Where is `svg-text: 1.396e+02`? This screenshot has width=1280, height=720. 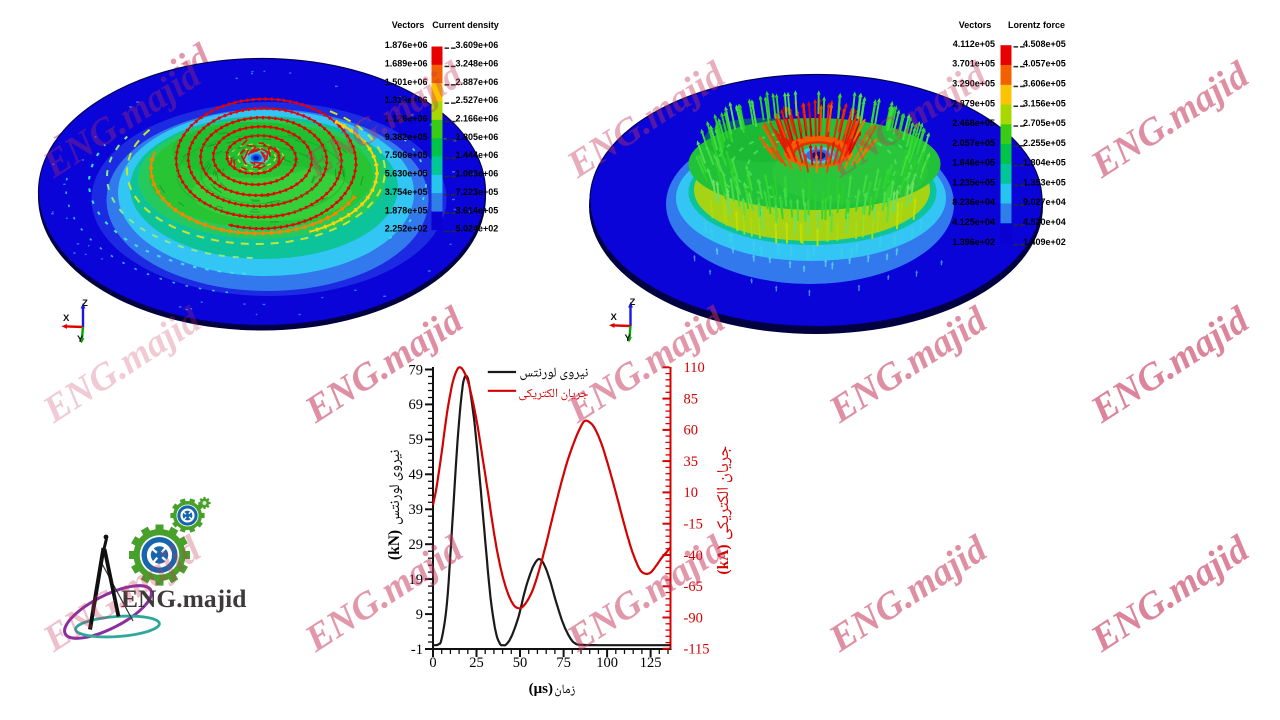
svg-text: 1.396e+02 is located at coordinates (973, 242).